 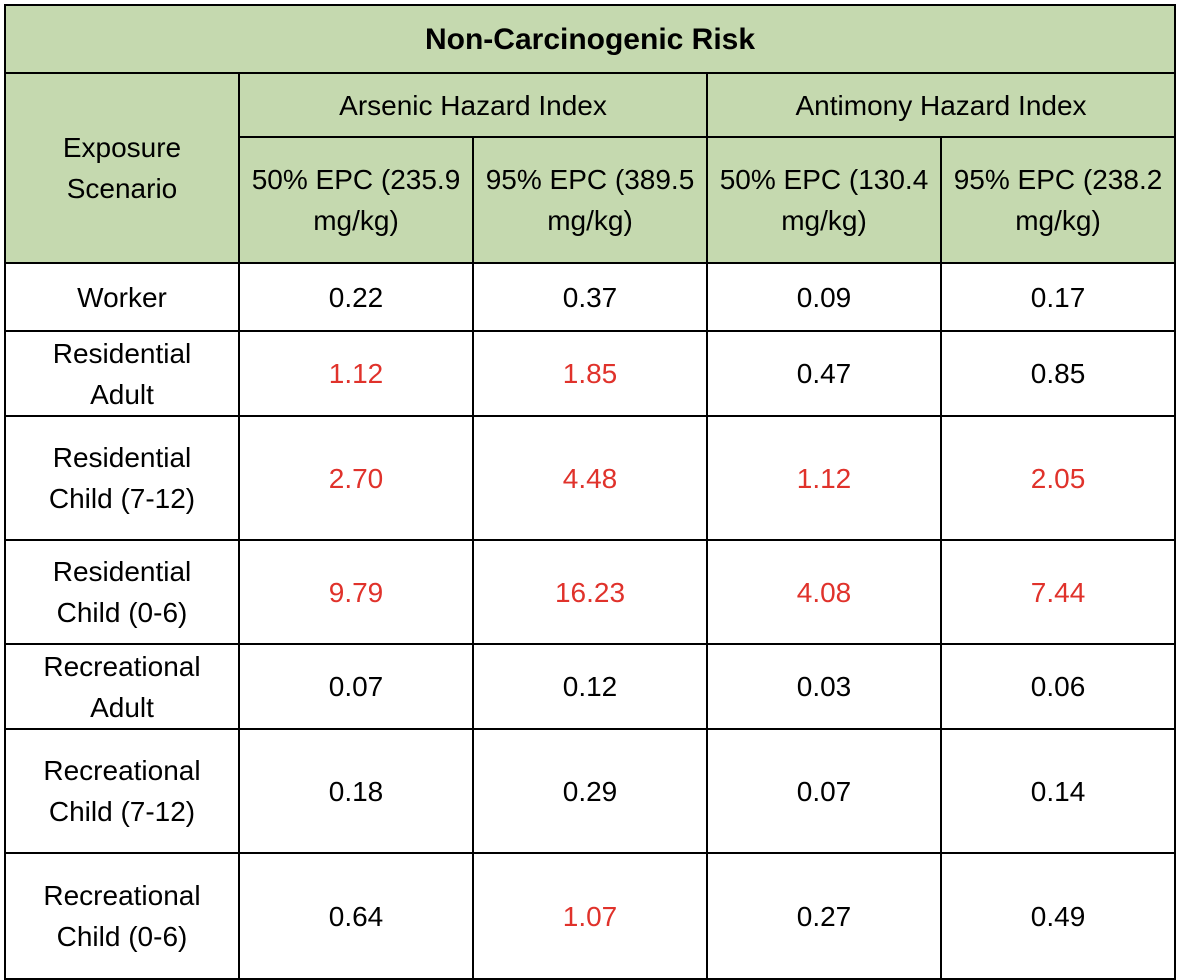 I want to click on value-cell-exceedance: 1.07, so click(x=590, y=916).